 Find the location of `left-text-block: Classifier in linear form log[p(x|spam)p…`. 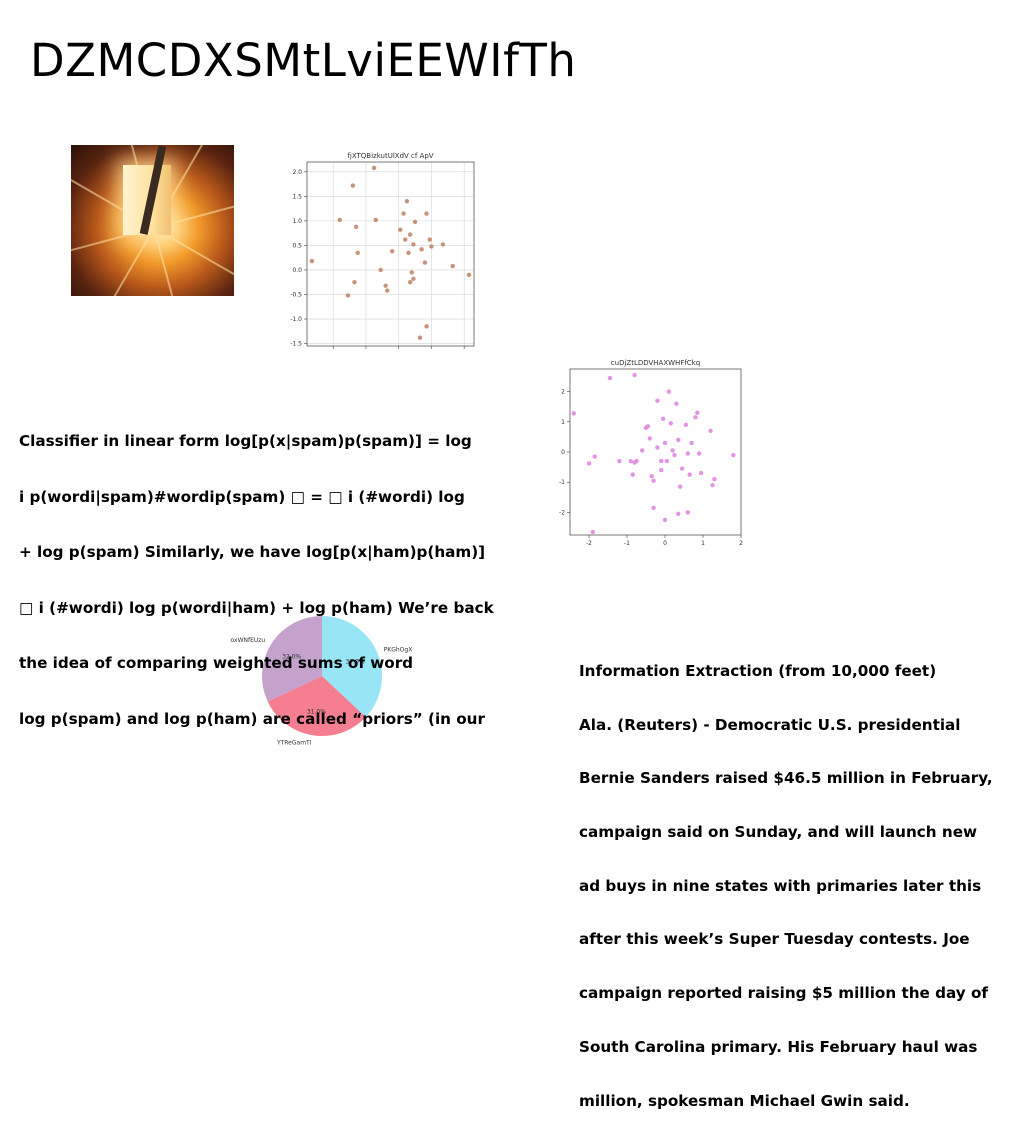

left-text-block: Classifier in linear form log[p(x|spam)p… is located at coordinates (256, 571).